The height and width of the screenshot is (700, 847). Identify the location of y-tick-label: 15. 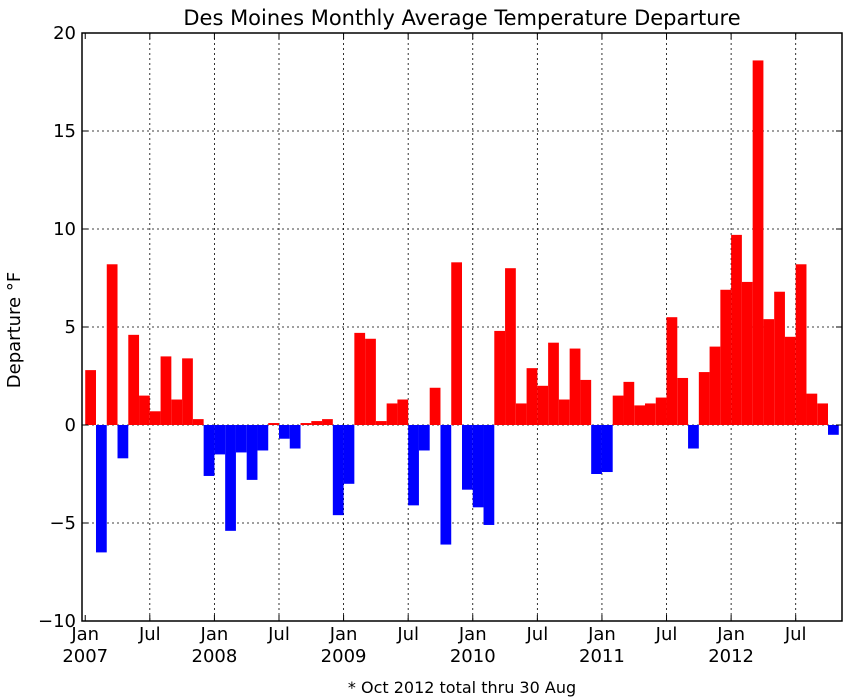
(64, 131).